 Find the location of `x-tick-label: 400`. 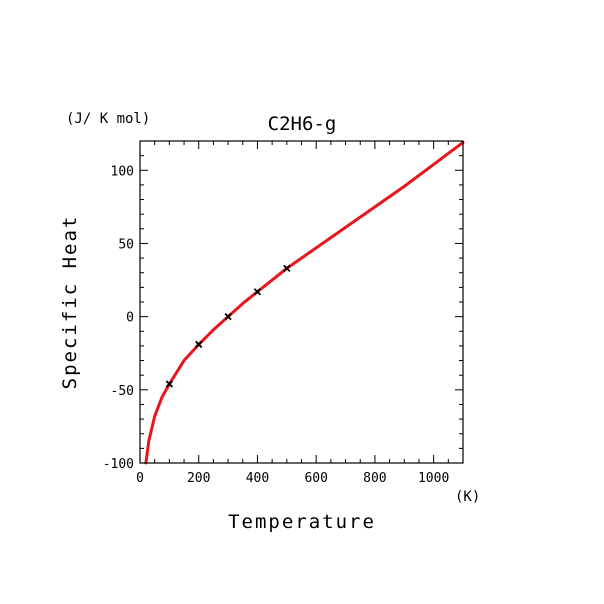

x-tick-label: 400 is located at coordinates (257, 478).